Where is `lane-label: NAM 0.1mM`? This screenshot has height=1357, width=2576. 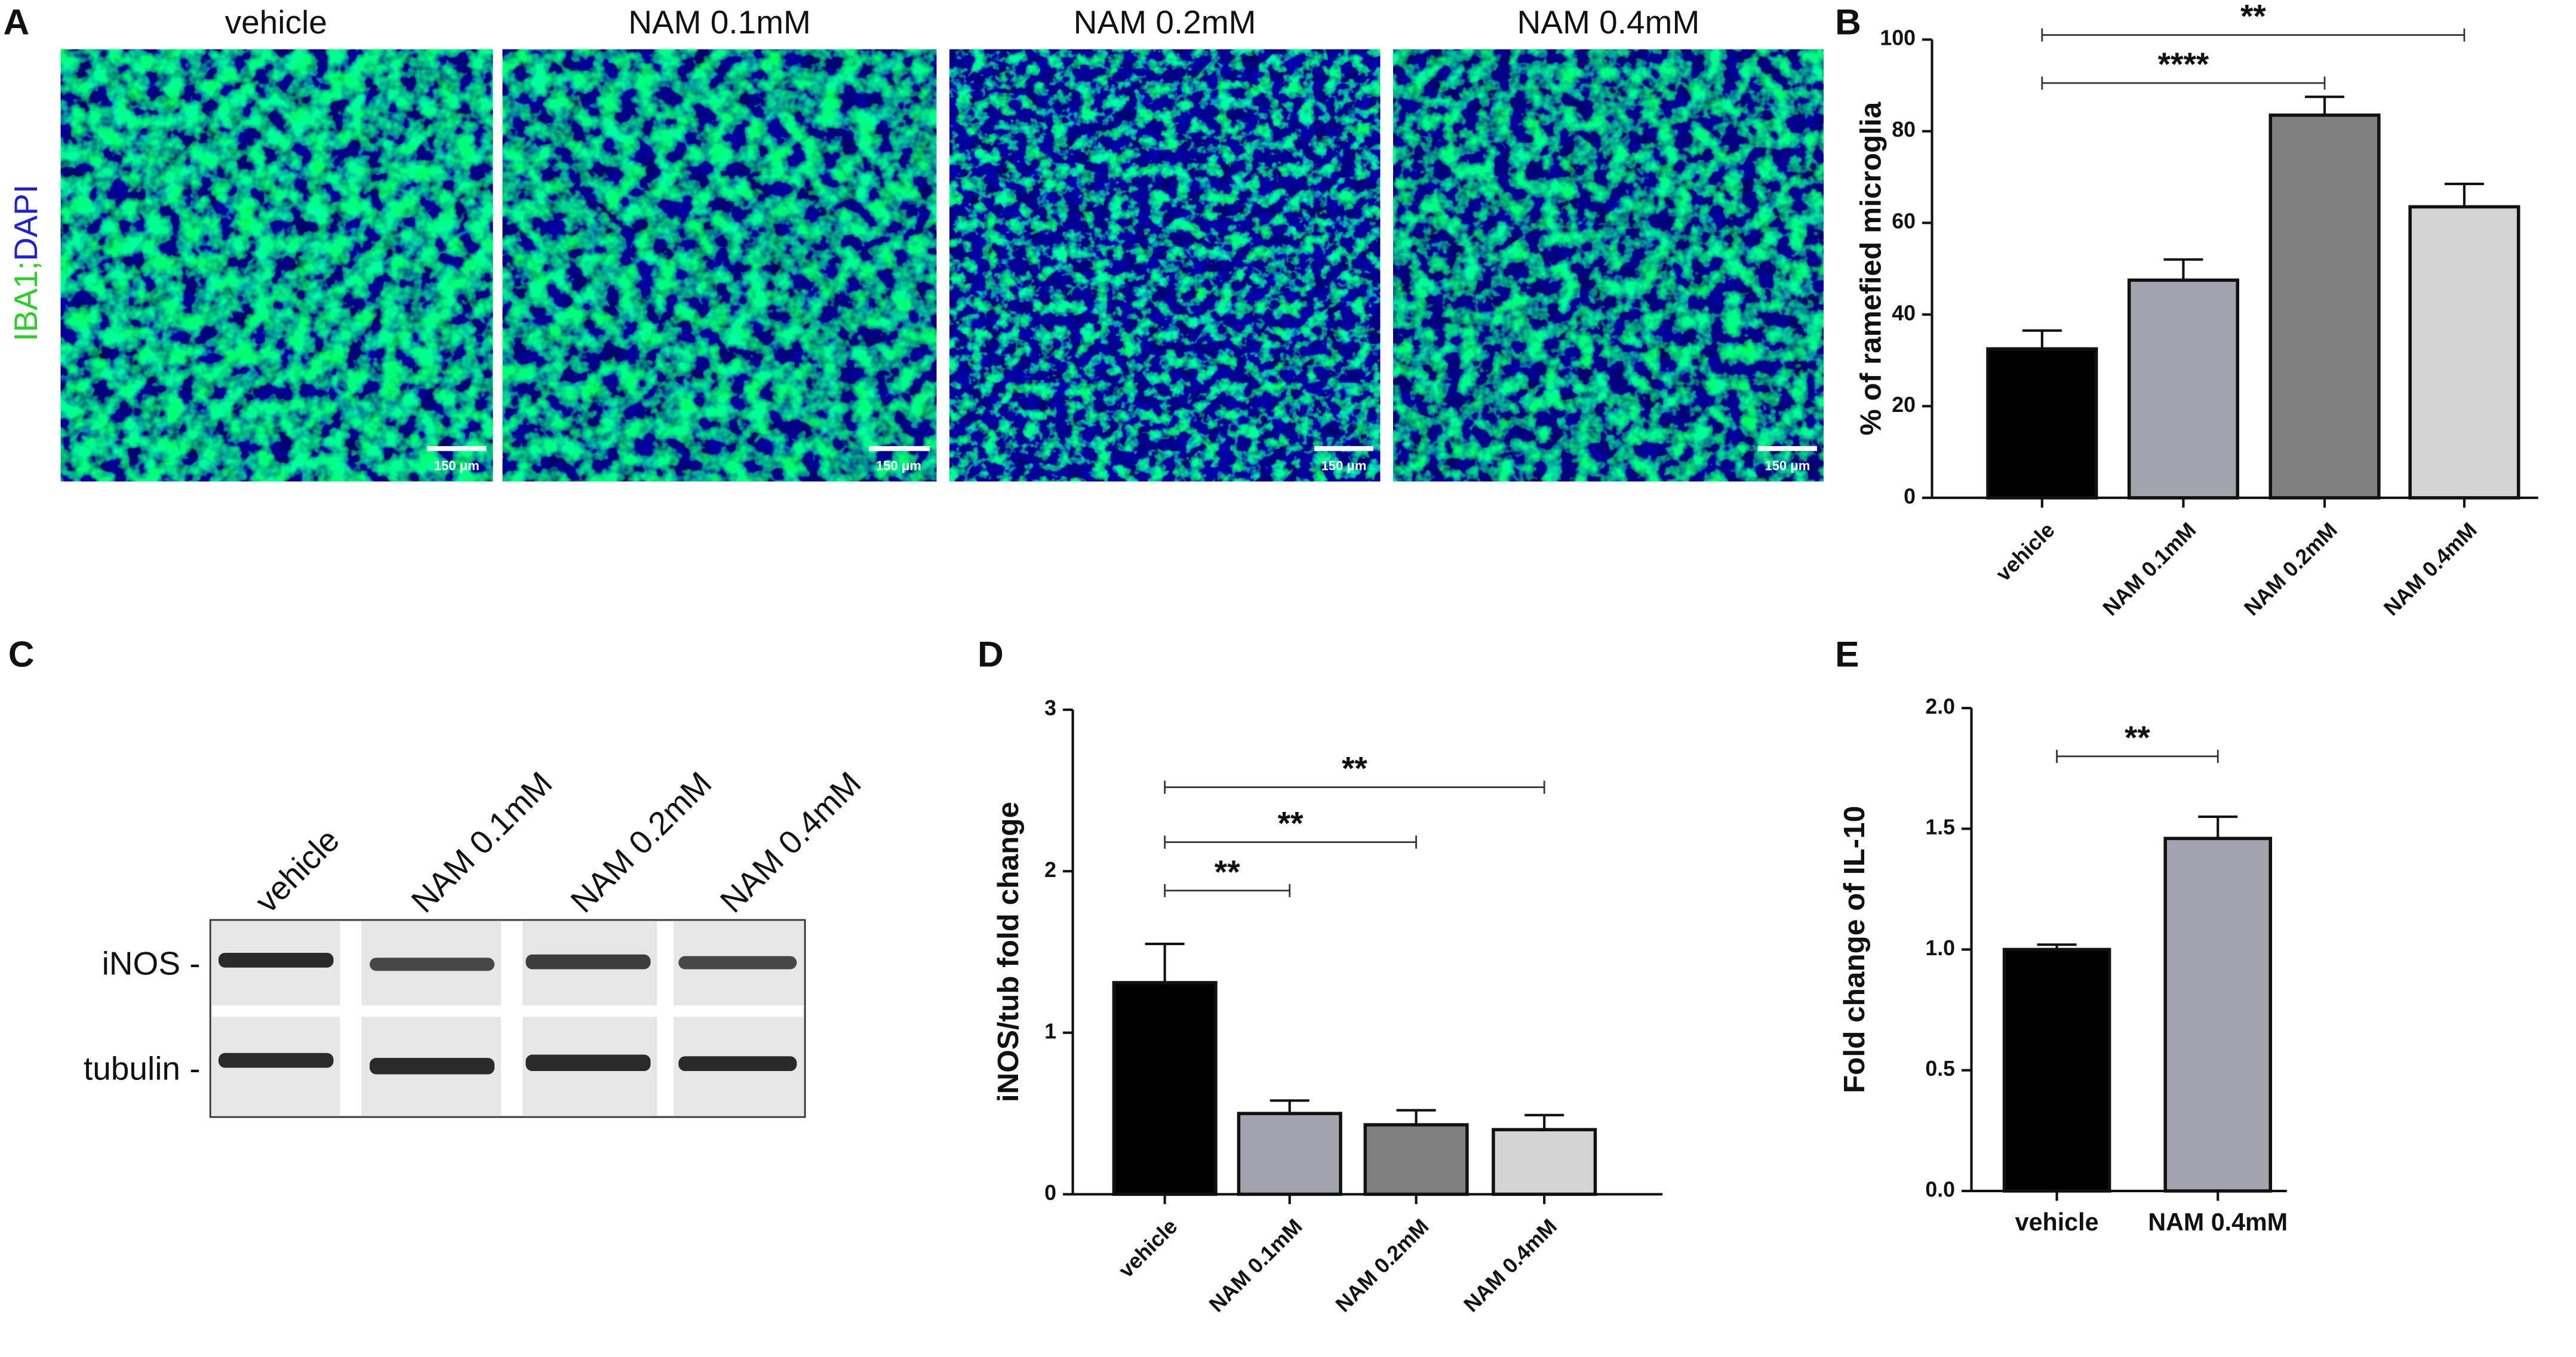
lane-label: NAM 0.1mM is located at coordinates (481, 841).